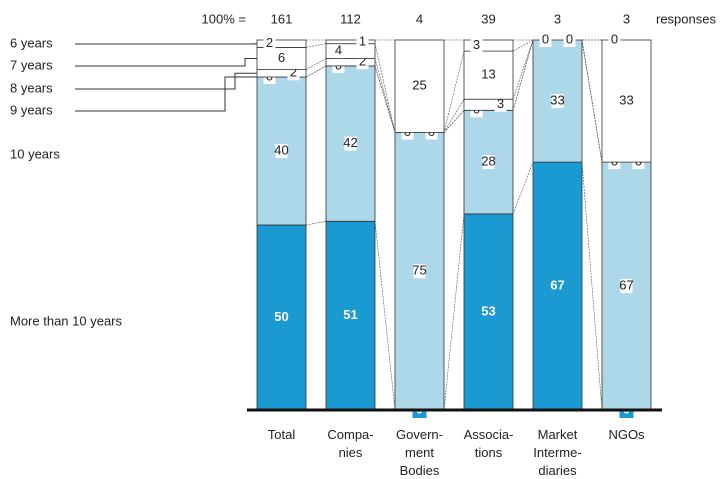 This screenshot has width=728, height=479. I want to click on total-suffix: responses, so click(686, 18).